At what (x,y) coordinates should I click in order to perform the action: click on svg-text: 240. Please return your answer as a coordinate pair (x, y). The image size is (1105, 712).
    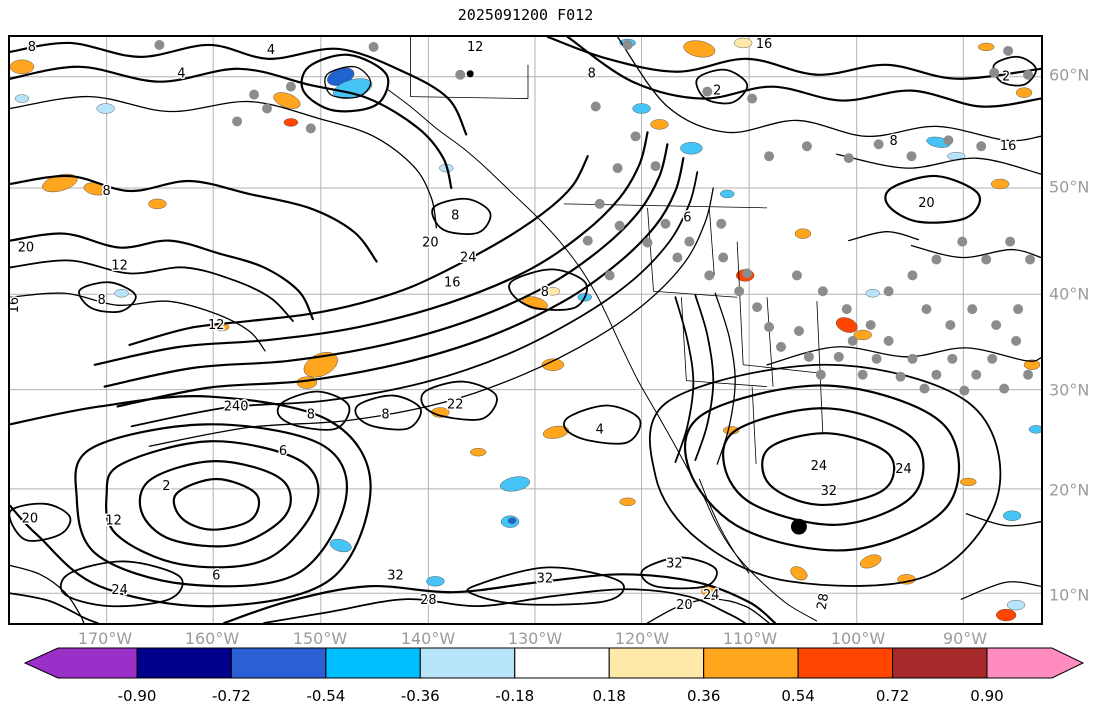
    Looking at the image, I should click on (236, 406).